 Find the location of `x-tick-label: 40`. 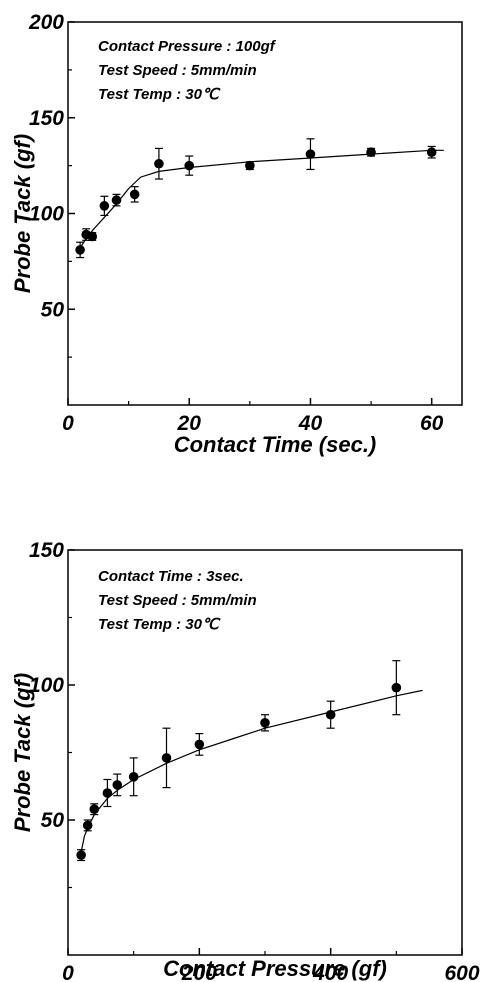

x-tick-label: 40 is located at coordinates (310, 423).